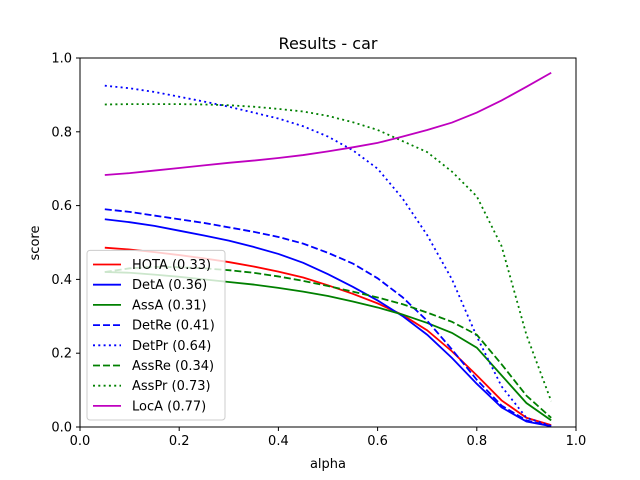 This screenshot has height=480, width=640. Describe the element at coordinates (171, 346) in the screenshot. I see `legend-label-4: DetPr (0.64)` at that location.